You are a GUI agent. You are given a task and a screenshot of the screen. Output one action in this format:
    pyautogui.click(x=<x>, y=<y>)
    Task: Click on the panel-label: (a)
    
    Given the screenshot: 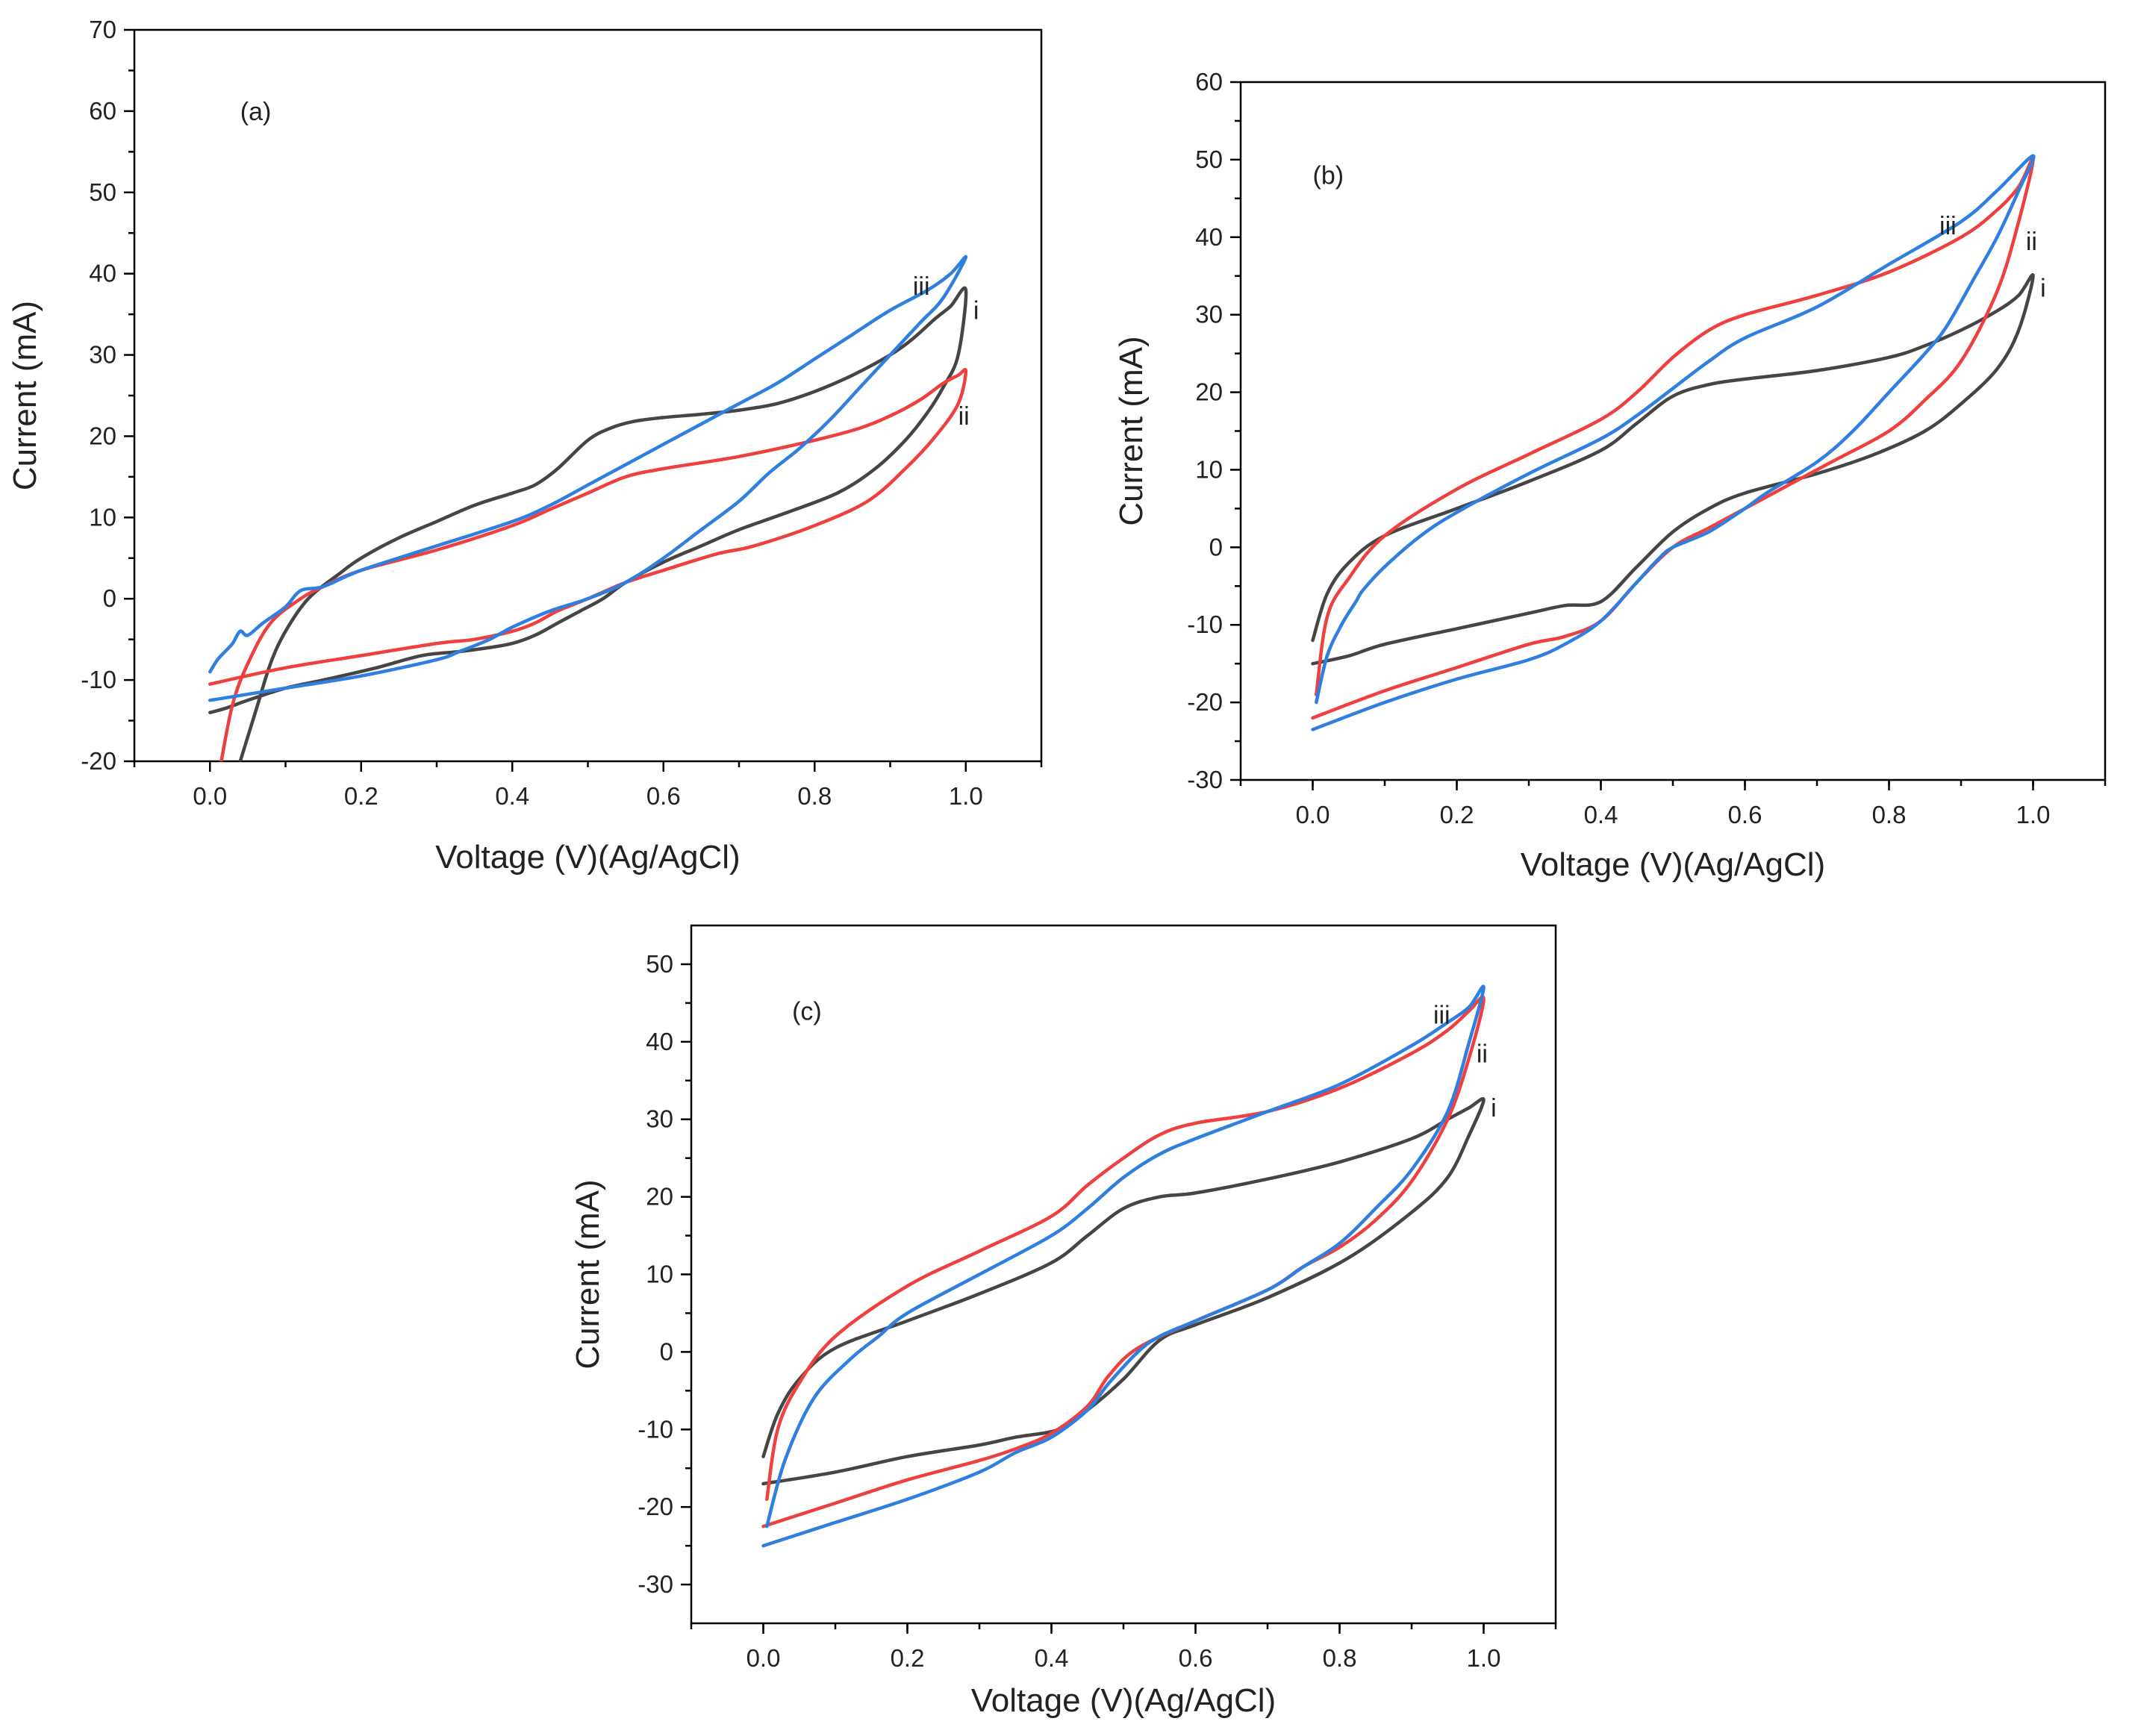 What is the action you would take?
    pyautogui.click(x=256, y=112)
    